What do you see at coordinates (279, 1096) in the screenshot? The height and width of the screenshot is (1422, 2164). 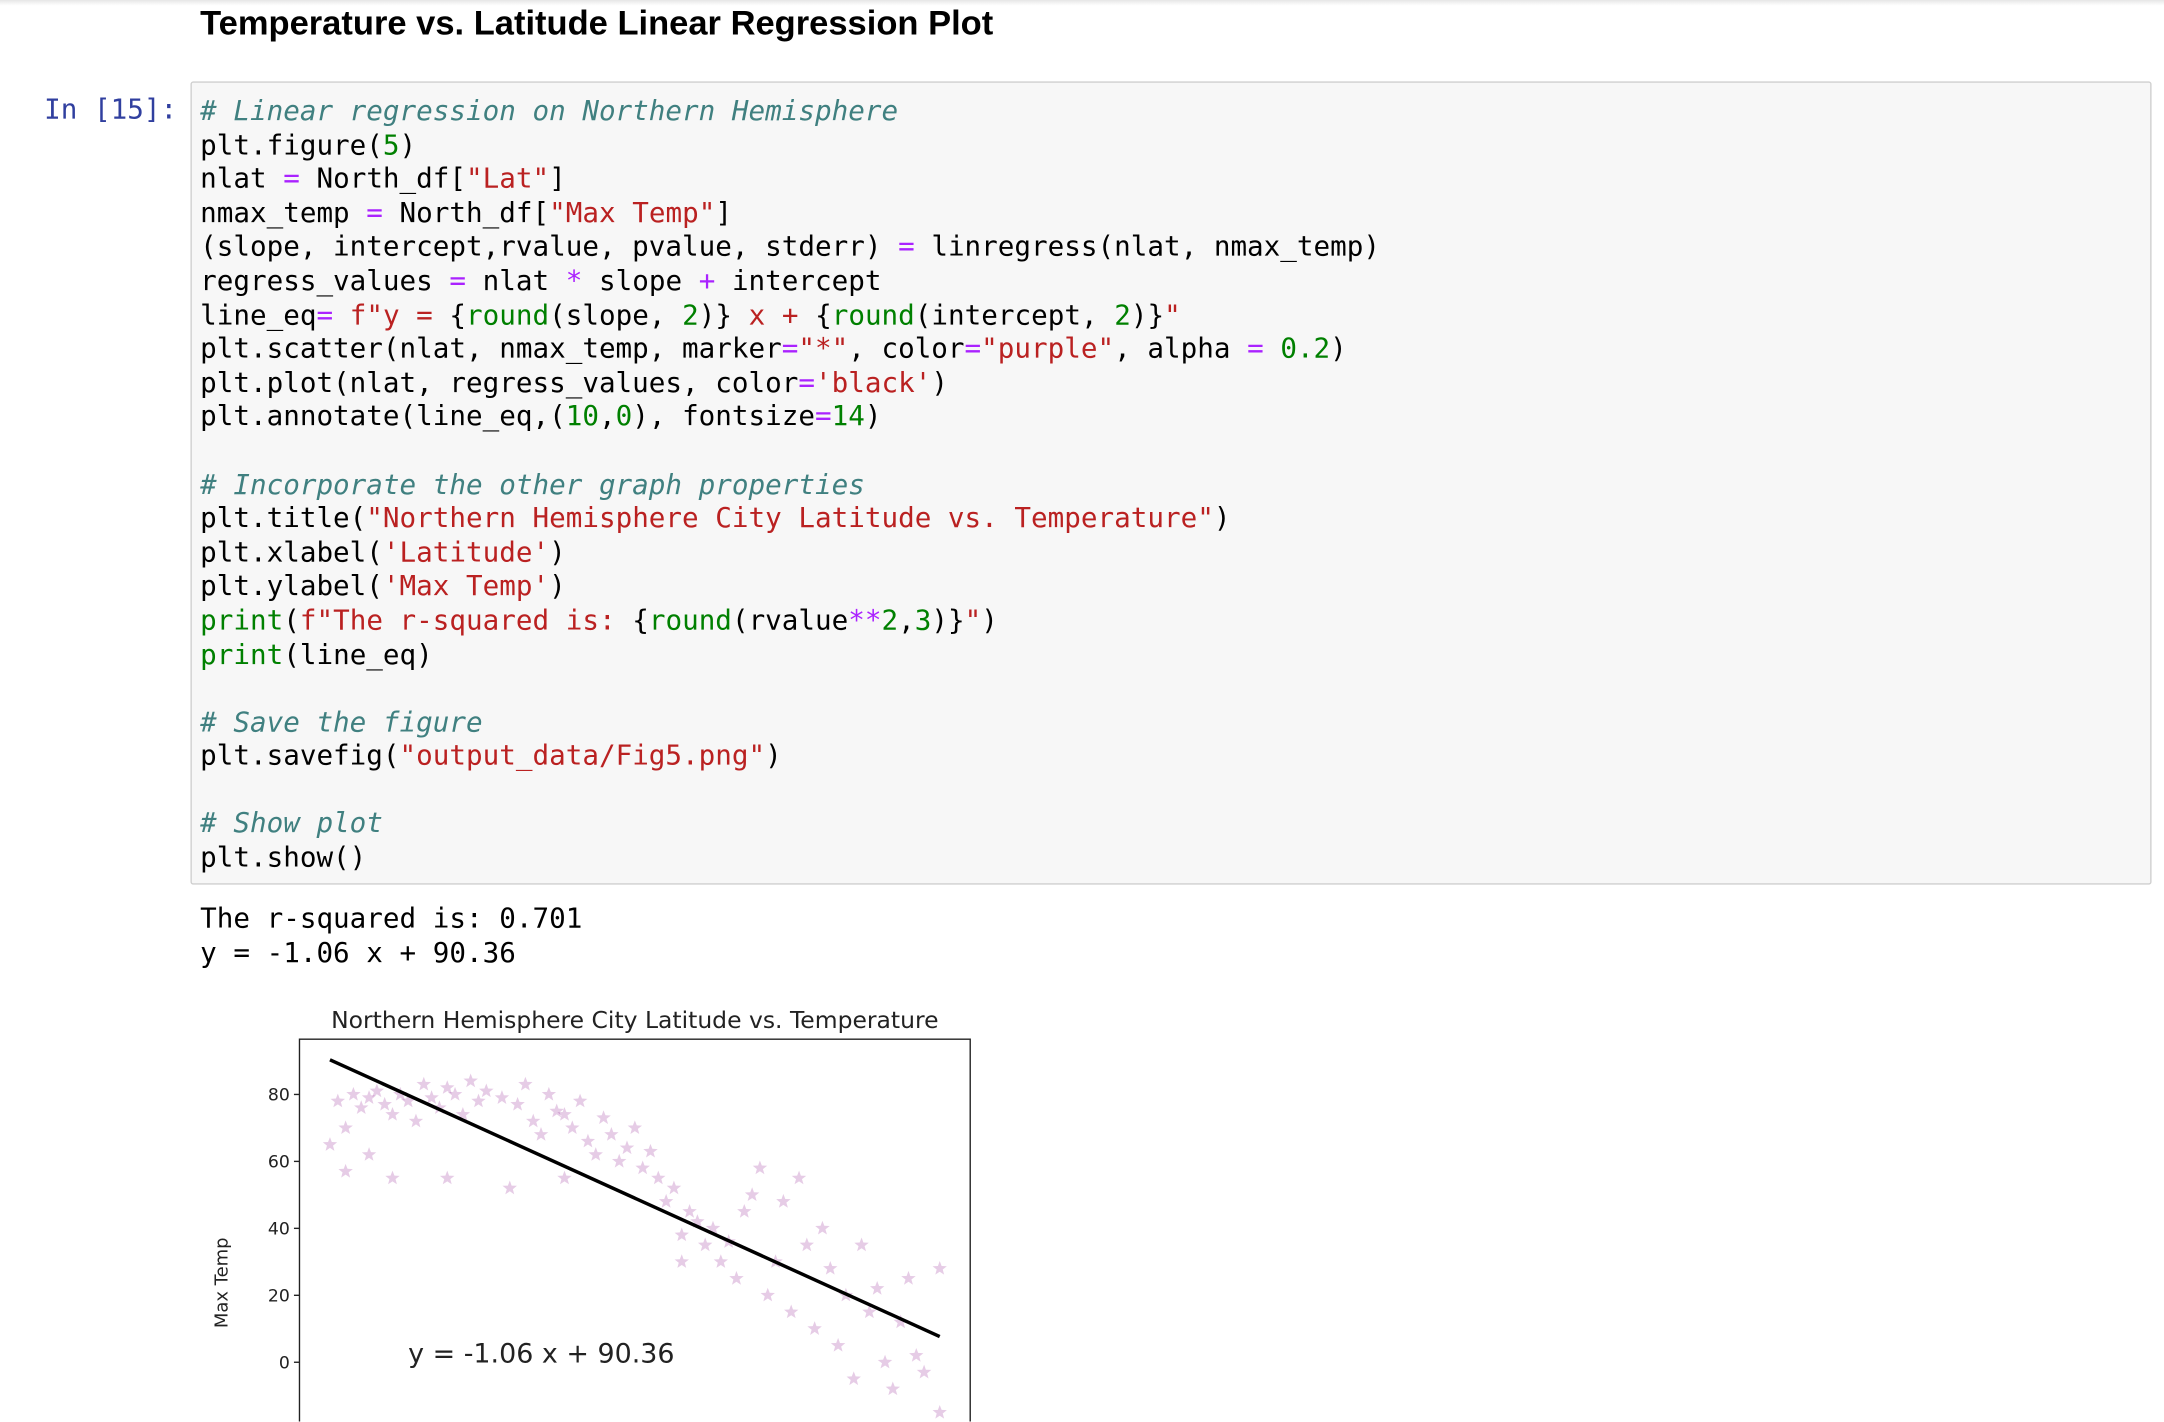 I see `y-tick-label: 80` at bounding box center [279, 1096].